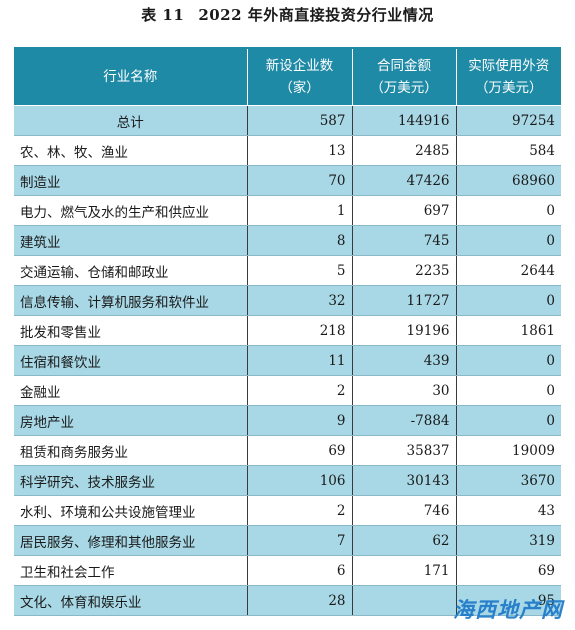 Image resolution: width=575 pixels, height=630 pixels. Describe the element at coordinates (404, 480) in the screenshot. I see `contract-amount-cell: 30143` at that location.